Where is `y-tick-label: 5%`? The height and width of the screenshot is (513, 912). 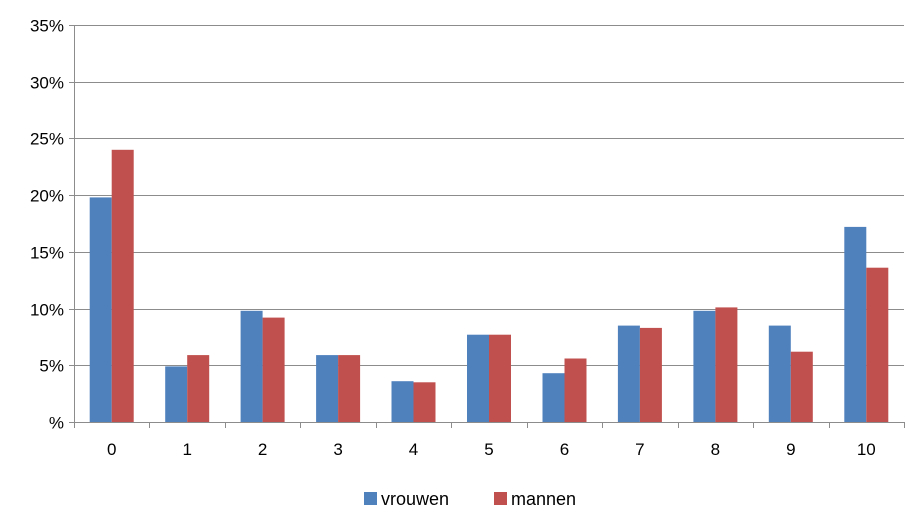
y-tick-label: 5% is located at coordinates (51, 366).